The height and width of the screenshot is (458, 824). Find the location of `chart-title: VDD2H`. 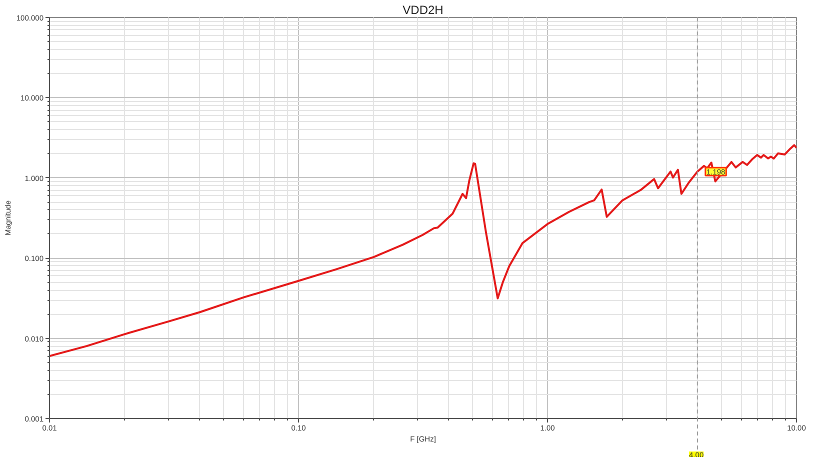

chart-title: VDD2H is located at coordinates (423, 10).